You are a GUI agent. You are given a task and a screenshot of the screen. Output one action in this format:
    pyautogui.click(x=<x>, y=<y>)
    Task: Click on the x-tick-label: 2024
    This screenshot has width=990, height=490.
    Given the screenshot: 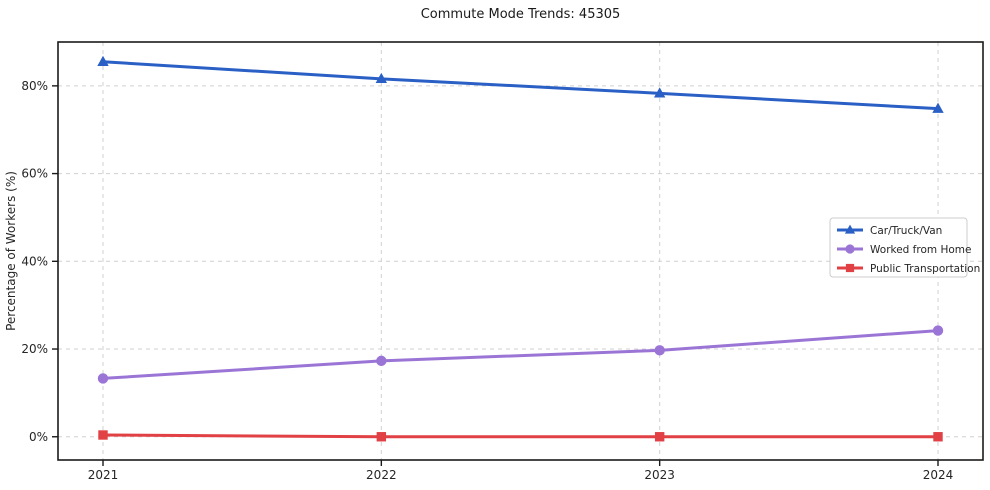 What is the action you would take?
    pyautogui.click(x=938, y=475)
    